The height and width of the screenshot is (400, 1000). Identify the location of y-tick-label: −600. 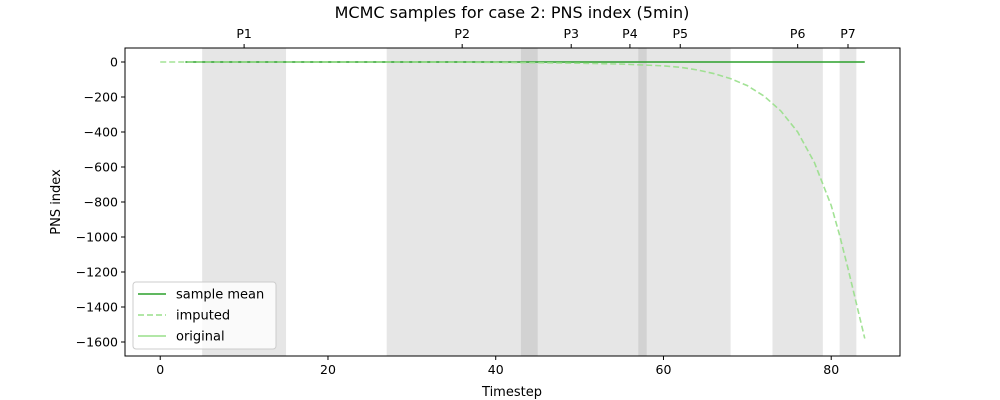
(101, 167).